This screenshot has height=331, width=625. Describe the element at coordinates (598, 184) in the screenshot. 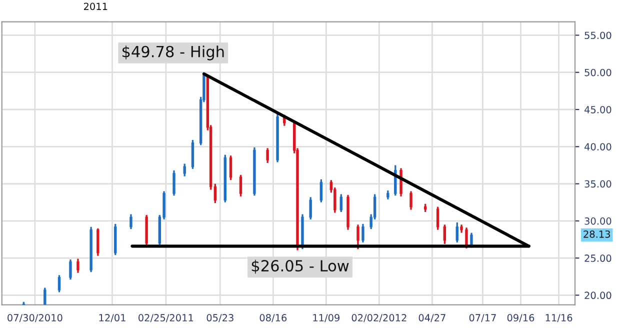

I see `y-tick-label: 35.00` at that location.